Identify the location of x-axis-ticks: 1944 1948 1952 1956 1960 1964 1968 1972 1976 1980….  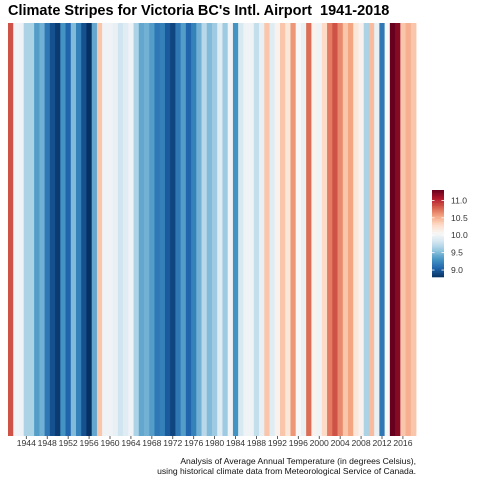
(215, 442).